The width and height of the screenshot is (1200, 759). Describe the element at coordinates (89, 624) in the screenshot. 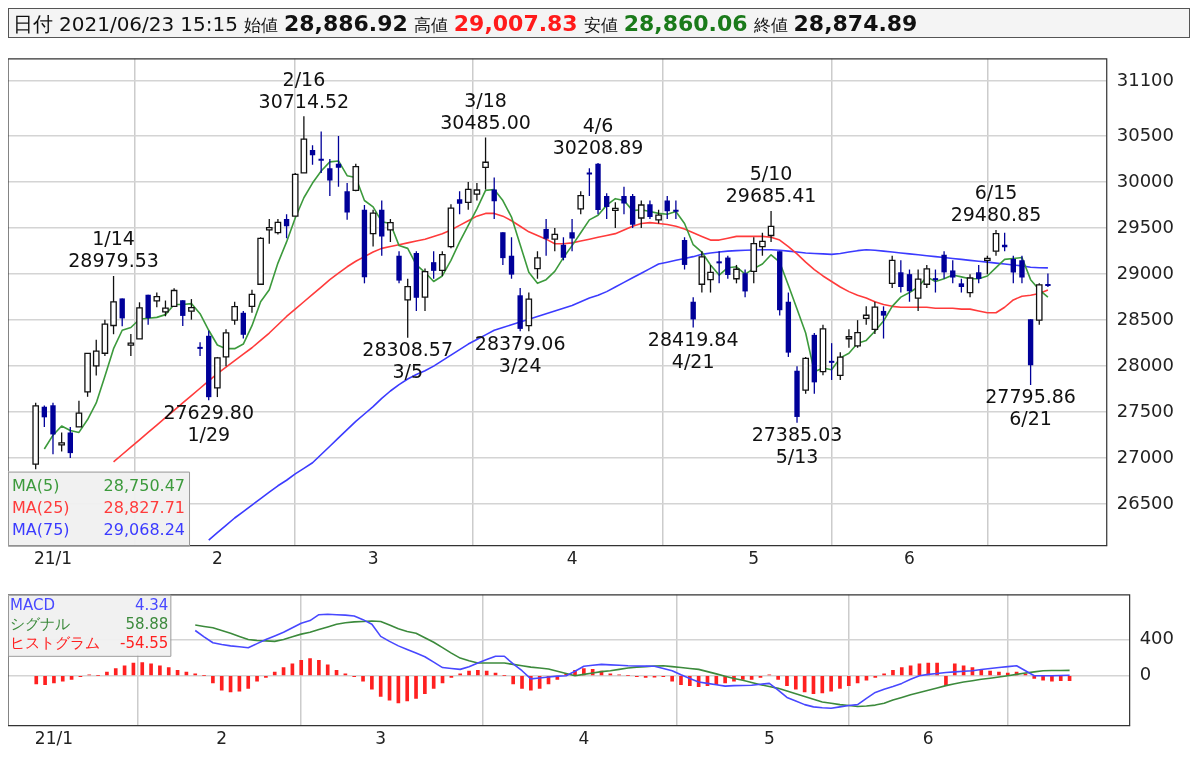

I see `text: シグナル 58.88` at that location.